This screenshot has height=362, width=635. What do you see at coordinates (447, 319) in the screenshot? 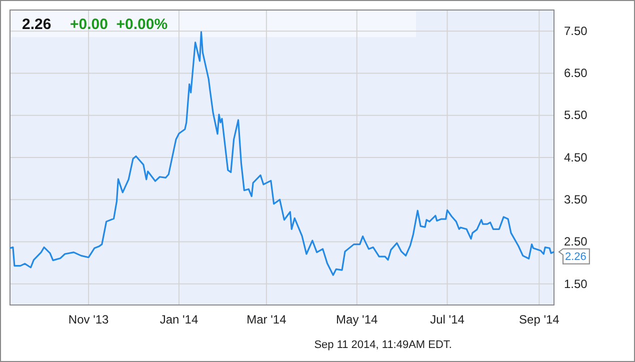
I see `x-tick-label: Jul '14` at bounding box center [447, 319].